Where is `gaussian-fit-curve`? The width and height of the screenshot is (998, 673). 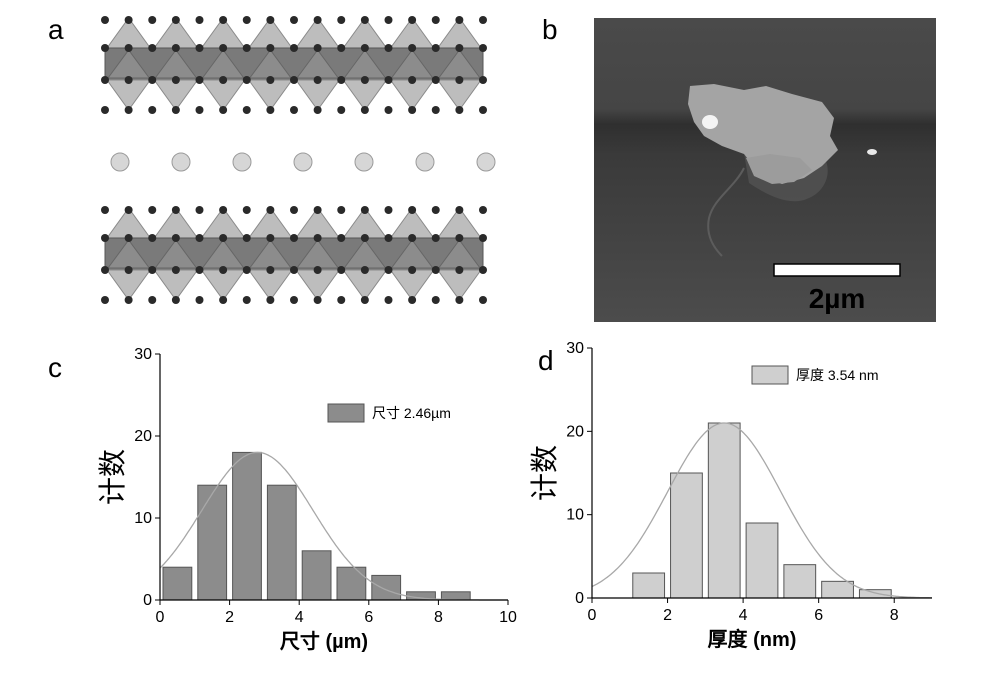
gaussian-fit-curve is located at coordinates (761, 510).